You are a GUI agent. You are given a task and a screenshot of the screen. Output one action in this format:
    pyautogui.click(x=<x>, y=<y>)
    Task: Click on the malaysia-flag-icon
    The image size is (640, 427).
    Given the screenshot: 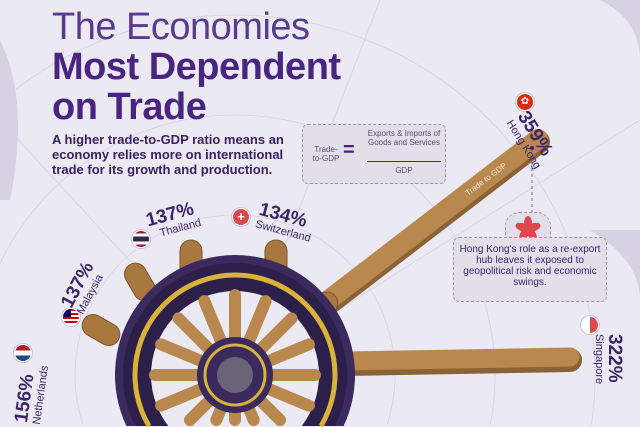 What is the action you would take?
    pyautogui.click(x=71, y=317)
    